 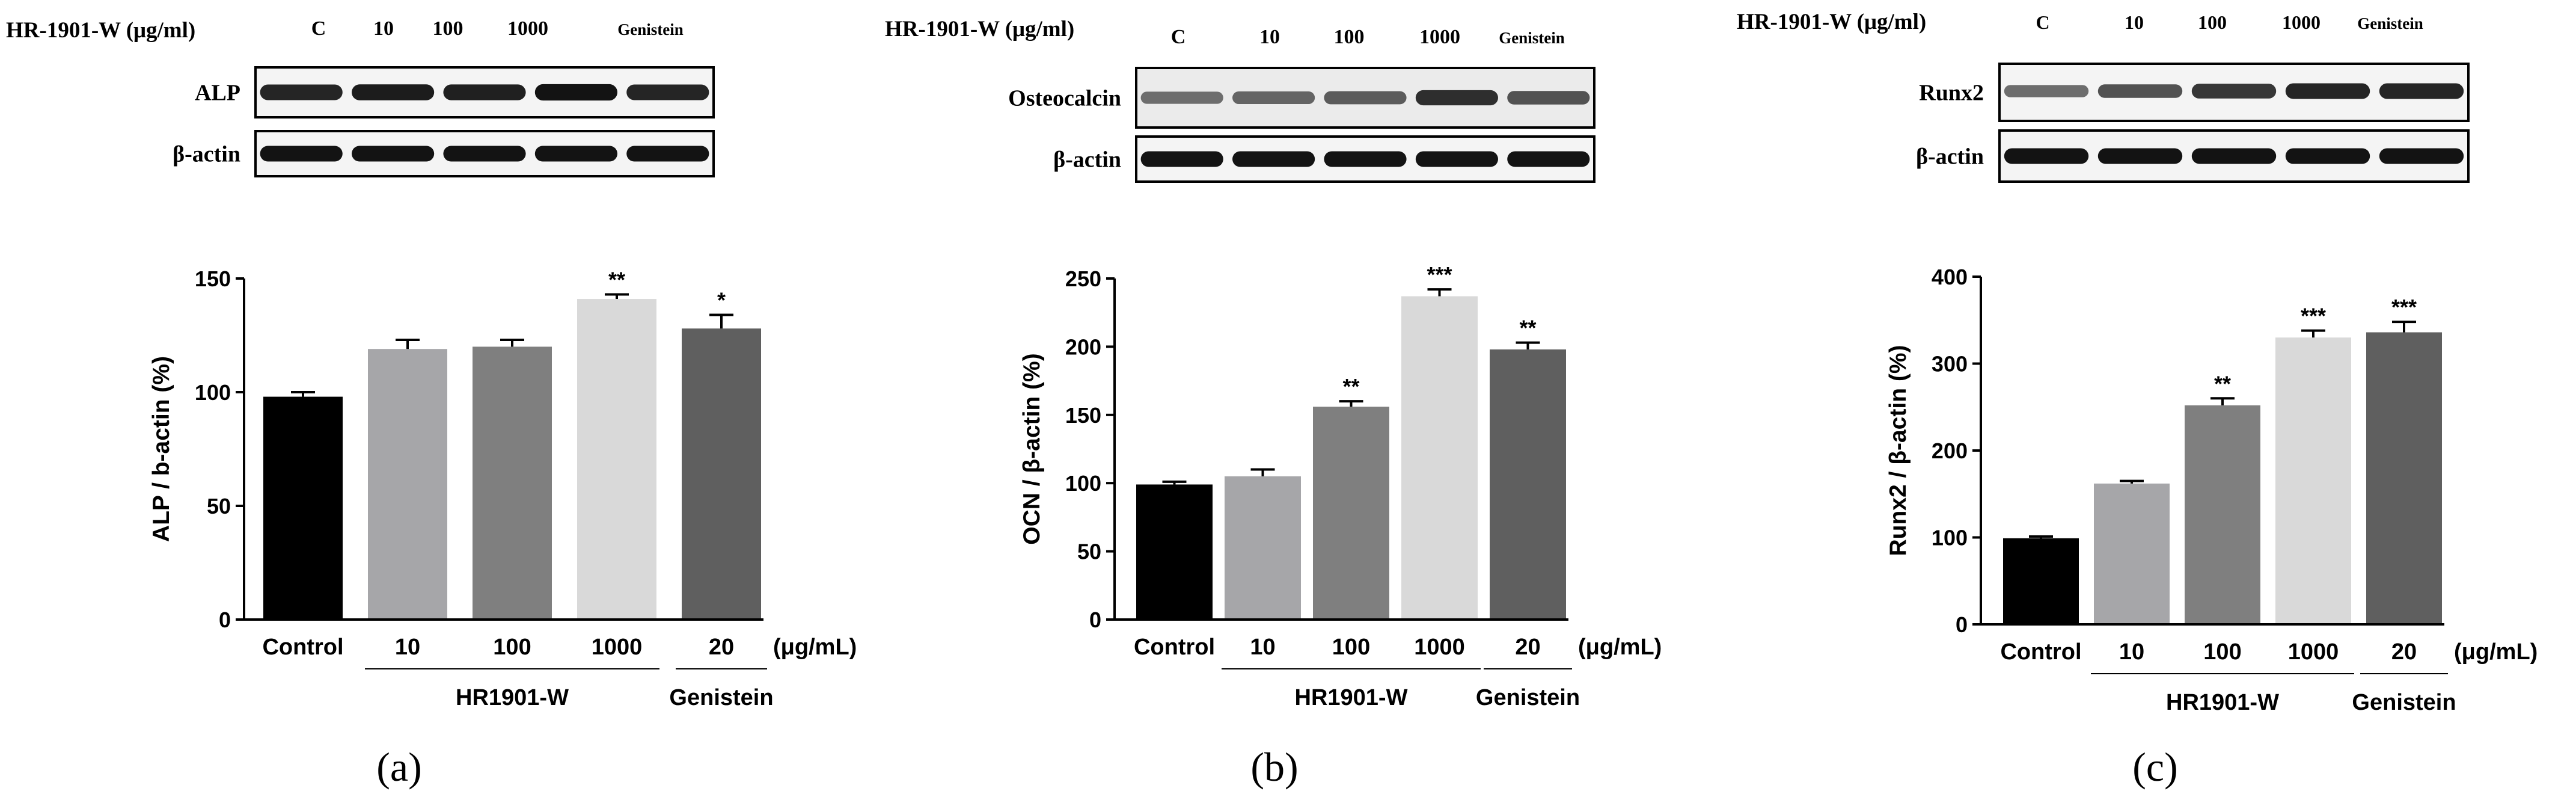 What do you see at coordinates (161, 449) in the screenshot?
I see `y-axis-label: ALP / b-actin (%)` at bounding box center [161, 449].